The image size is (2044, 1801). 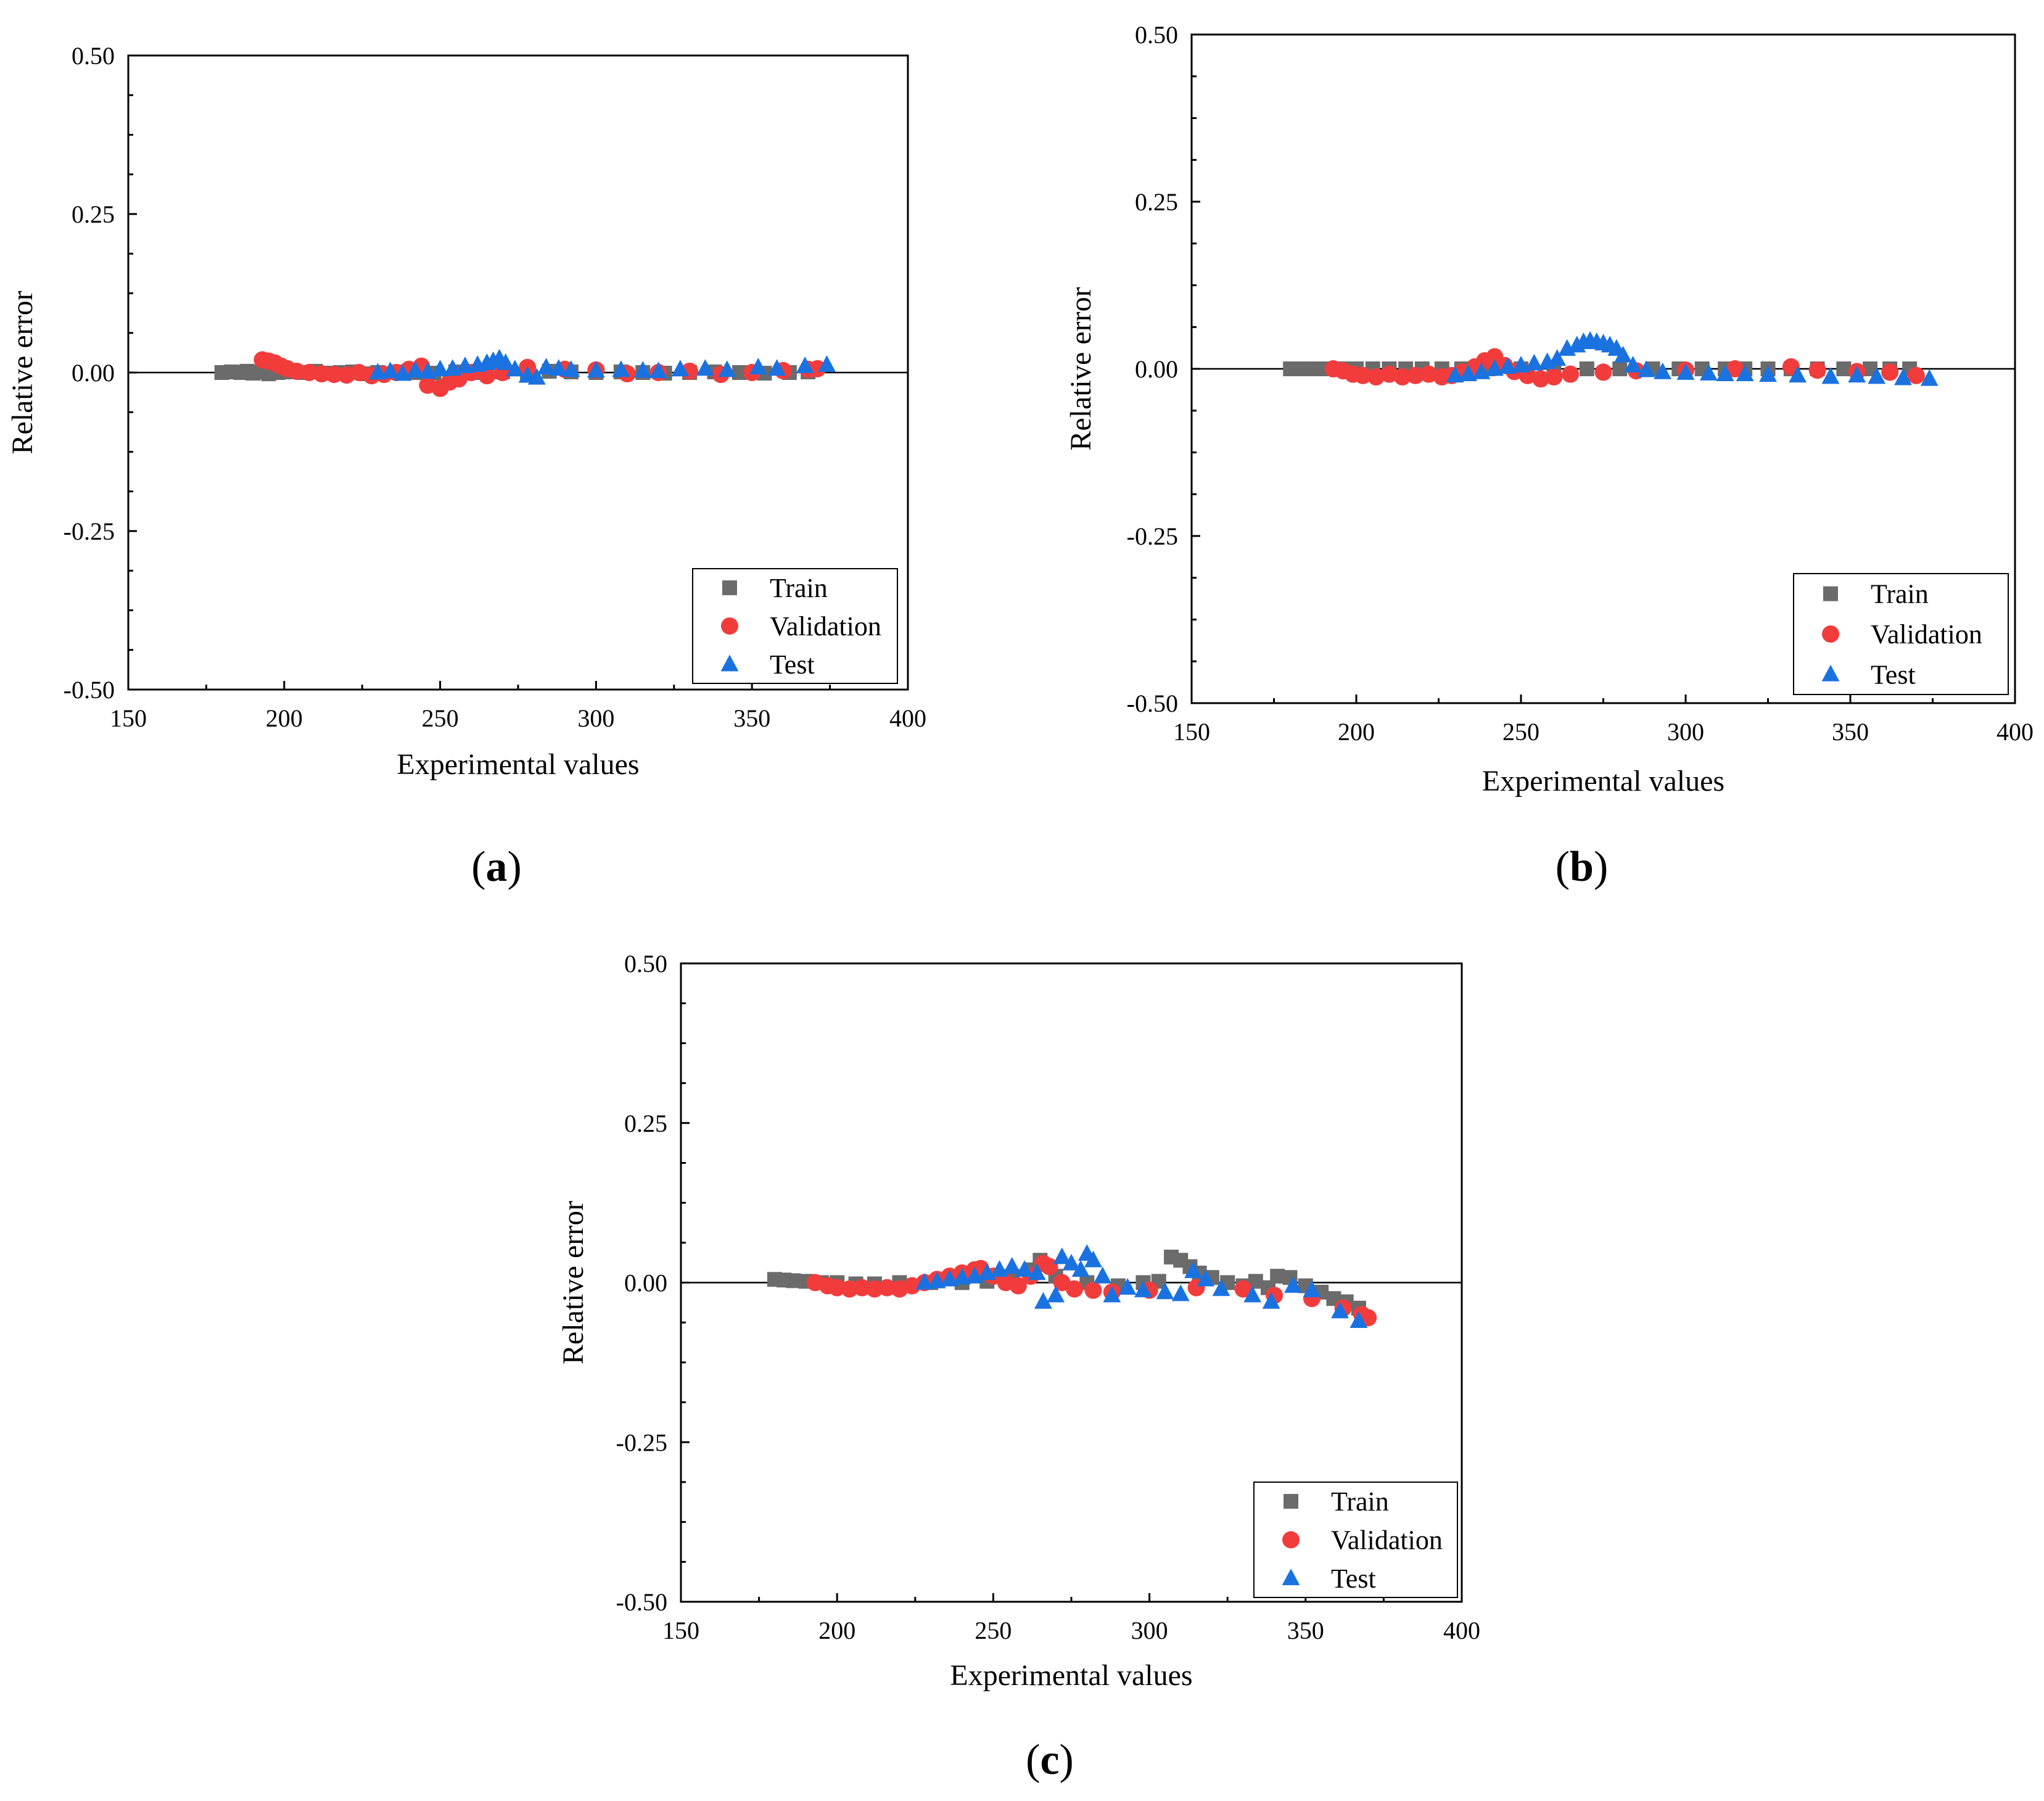 I want to click on panel-label-letter: c, so click(x=1049, y=1760).